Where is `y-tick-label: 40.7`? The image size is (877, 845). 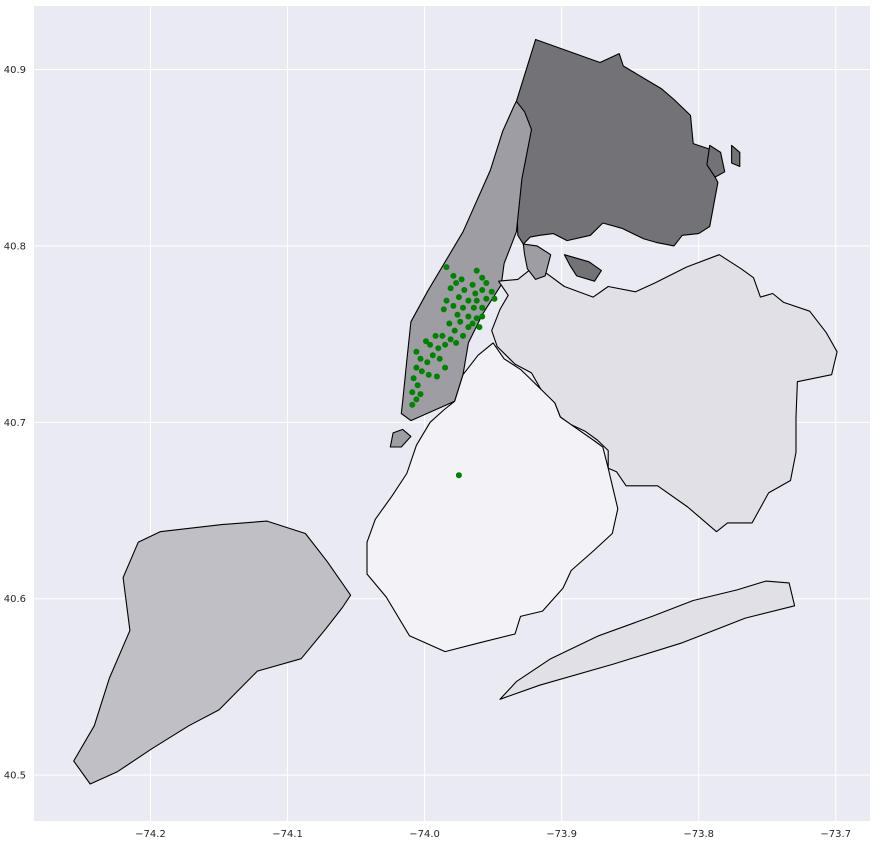 y-tick-label: 40.7 is located at coordinates (15, 423).